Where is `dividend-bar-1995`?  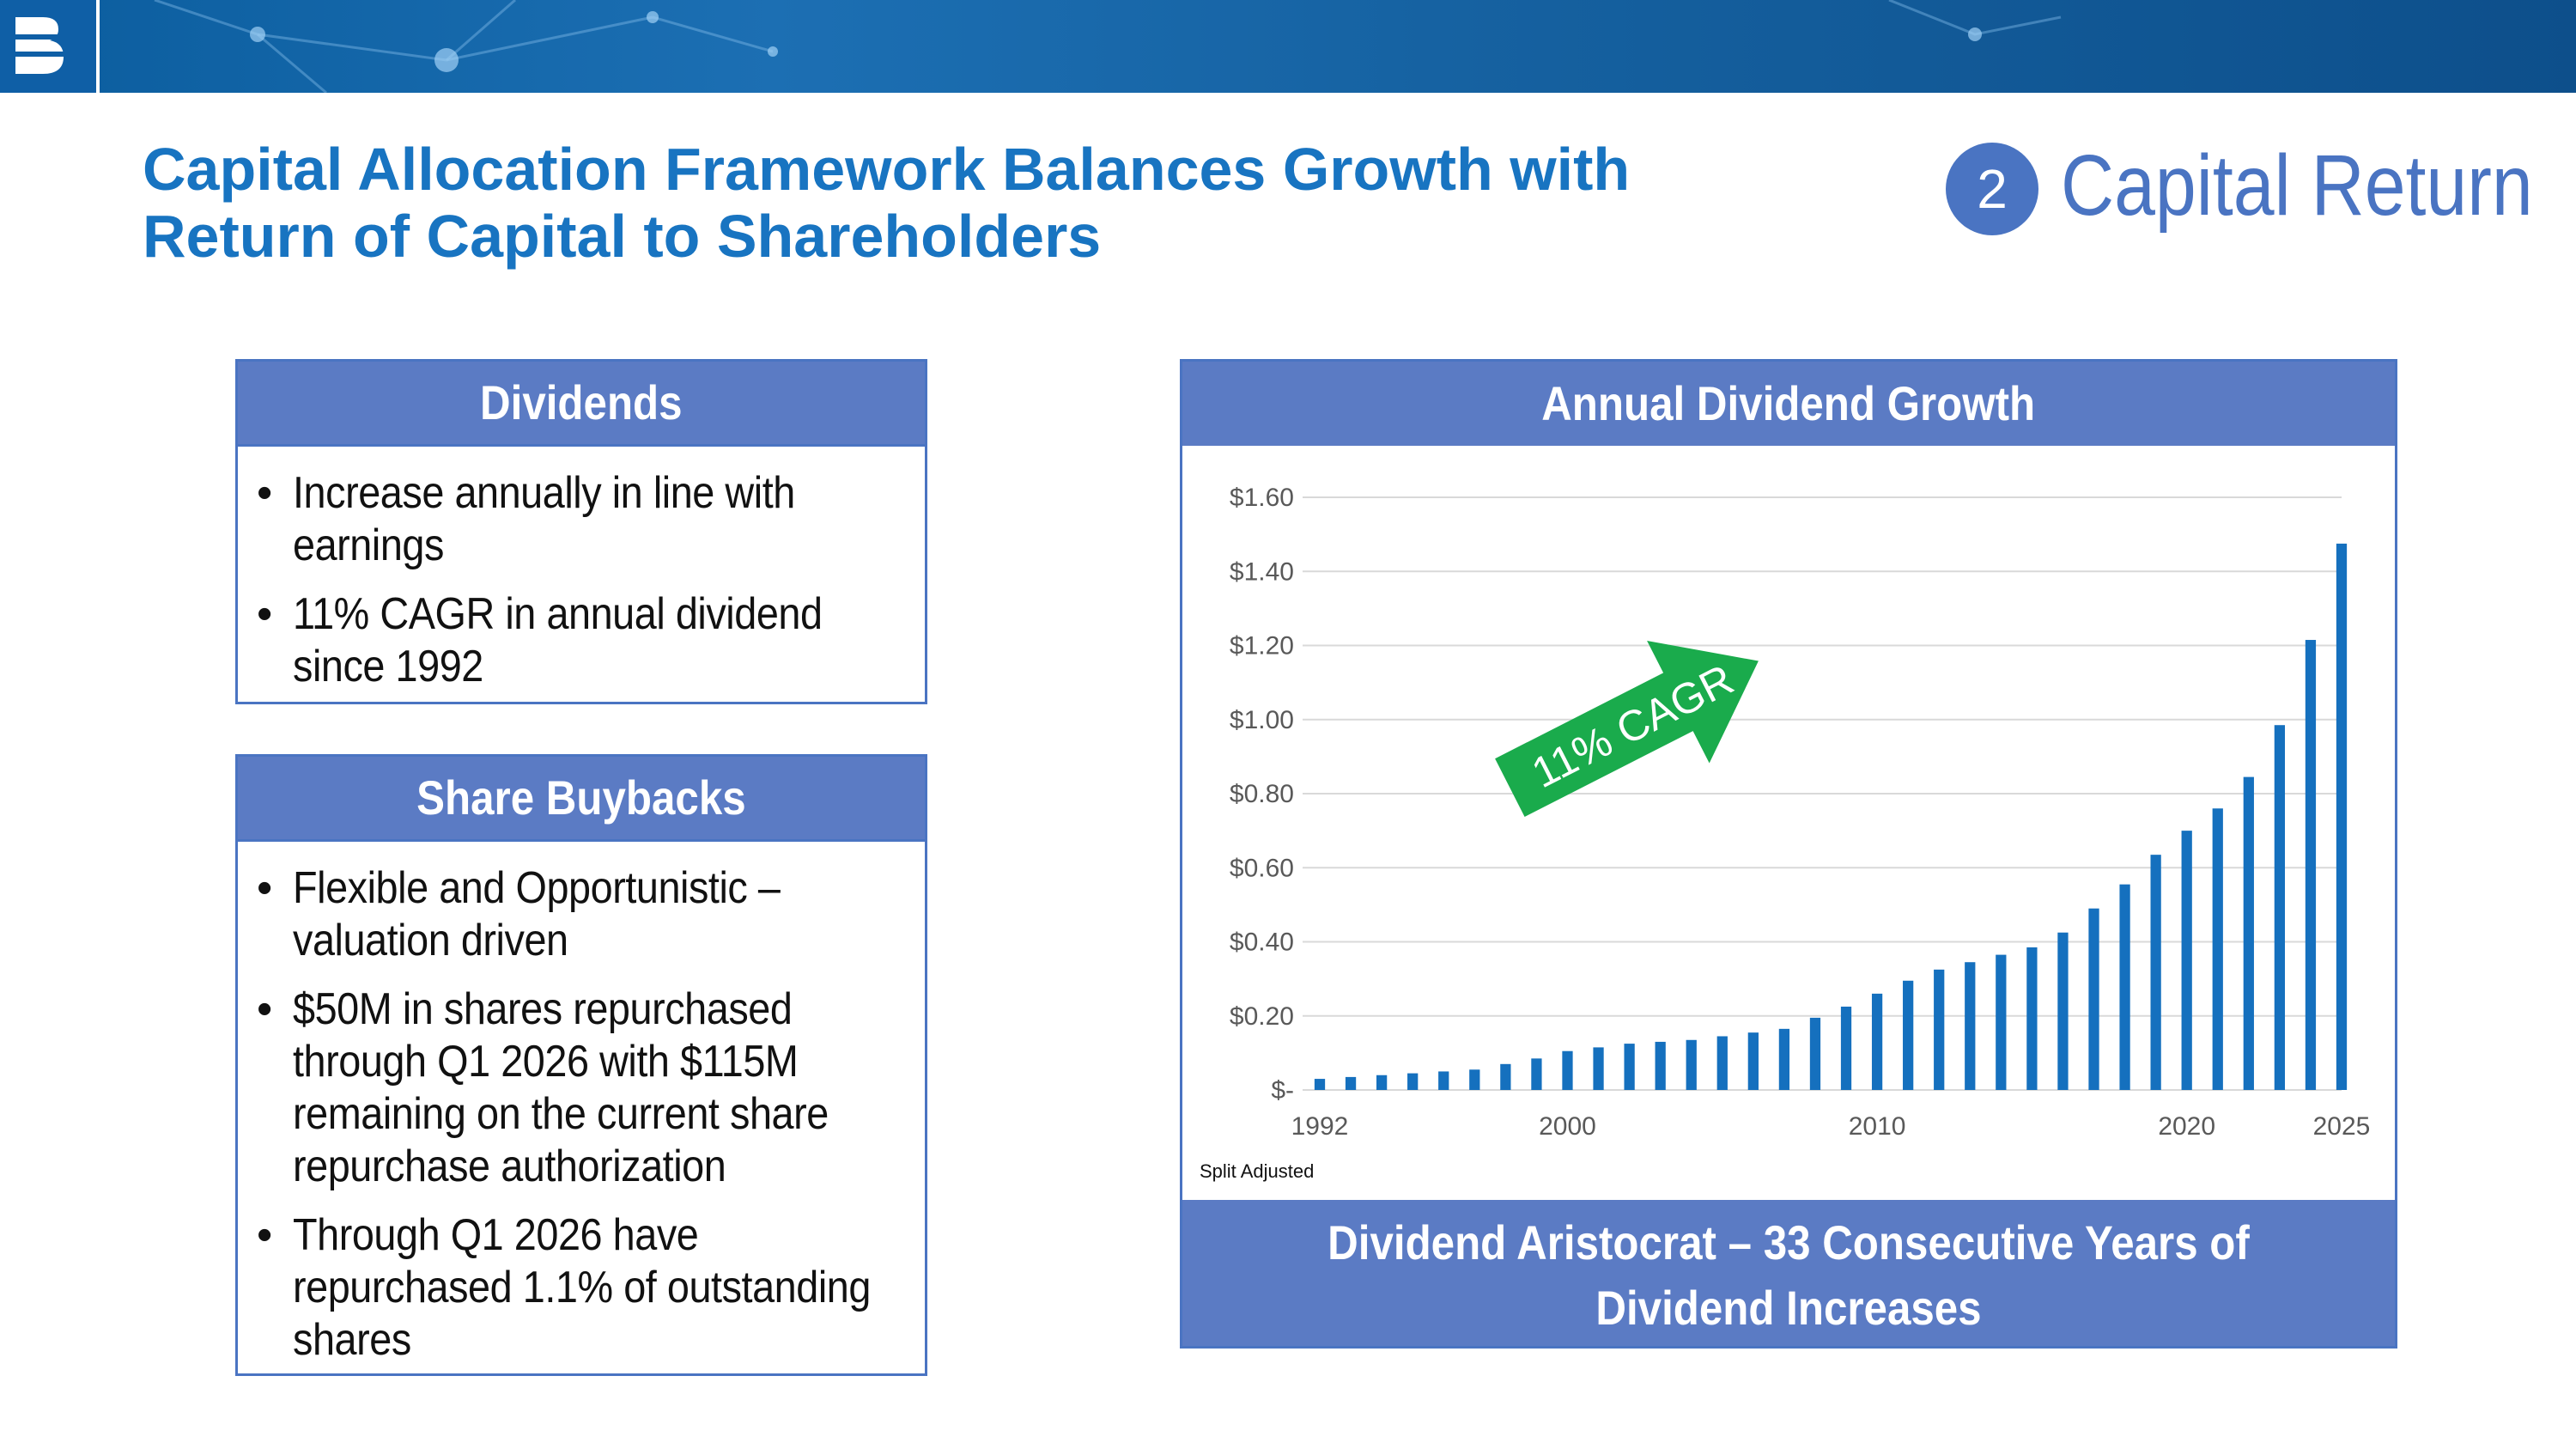
dividend-bar-1995 is located at coordinates (1413, 1081).